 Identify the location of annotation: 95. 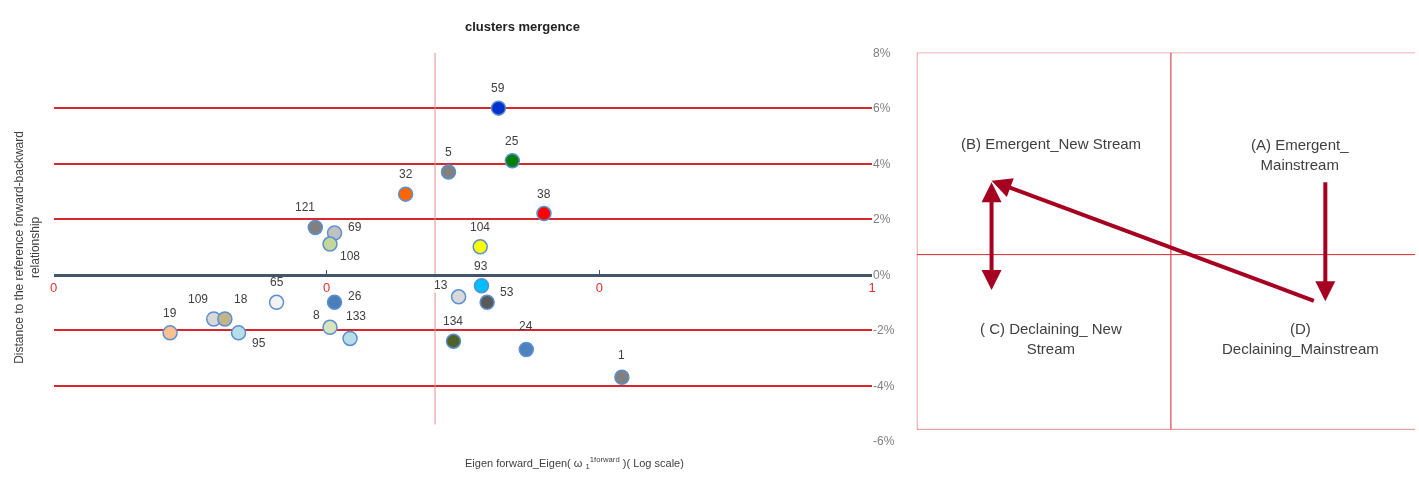
(259, 343).